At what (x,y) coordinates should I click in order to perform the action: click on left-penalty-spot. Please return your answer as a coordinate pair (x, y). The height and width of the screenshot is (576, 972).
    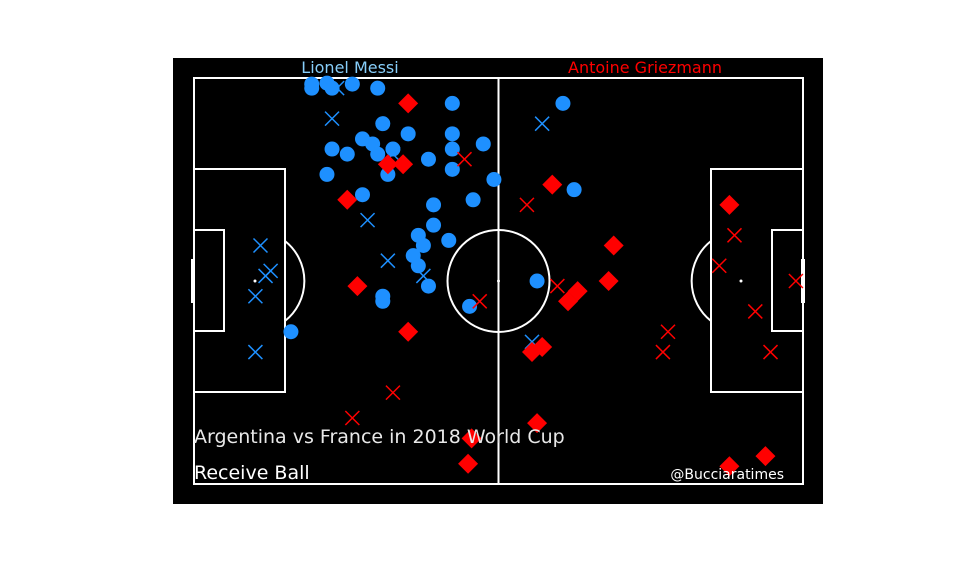
    Looking at the image, I should click on (255, 281).